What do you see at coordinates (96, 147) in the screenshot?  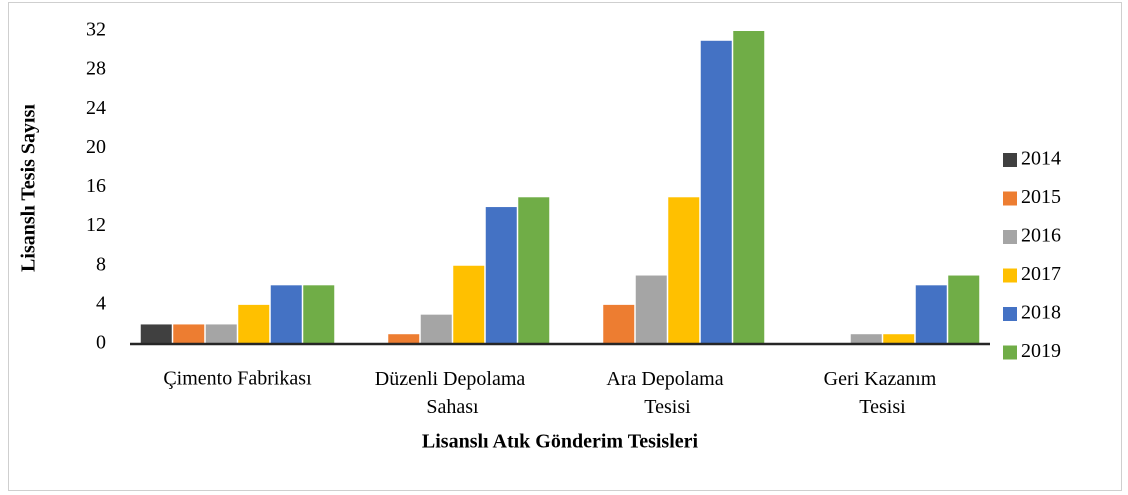 I see `y-tick-label: 20` at bounding box center [96, 147].